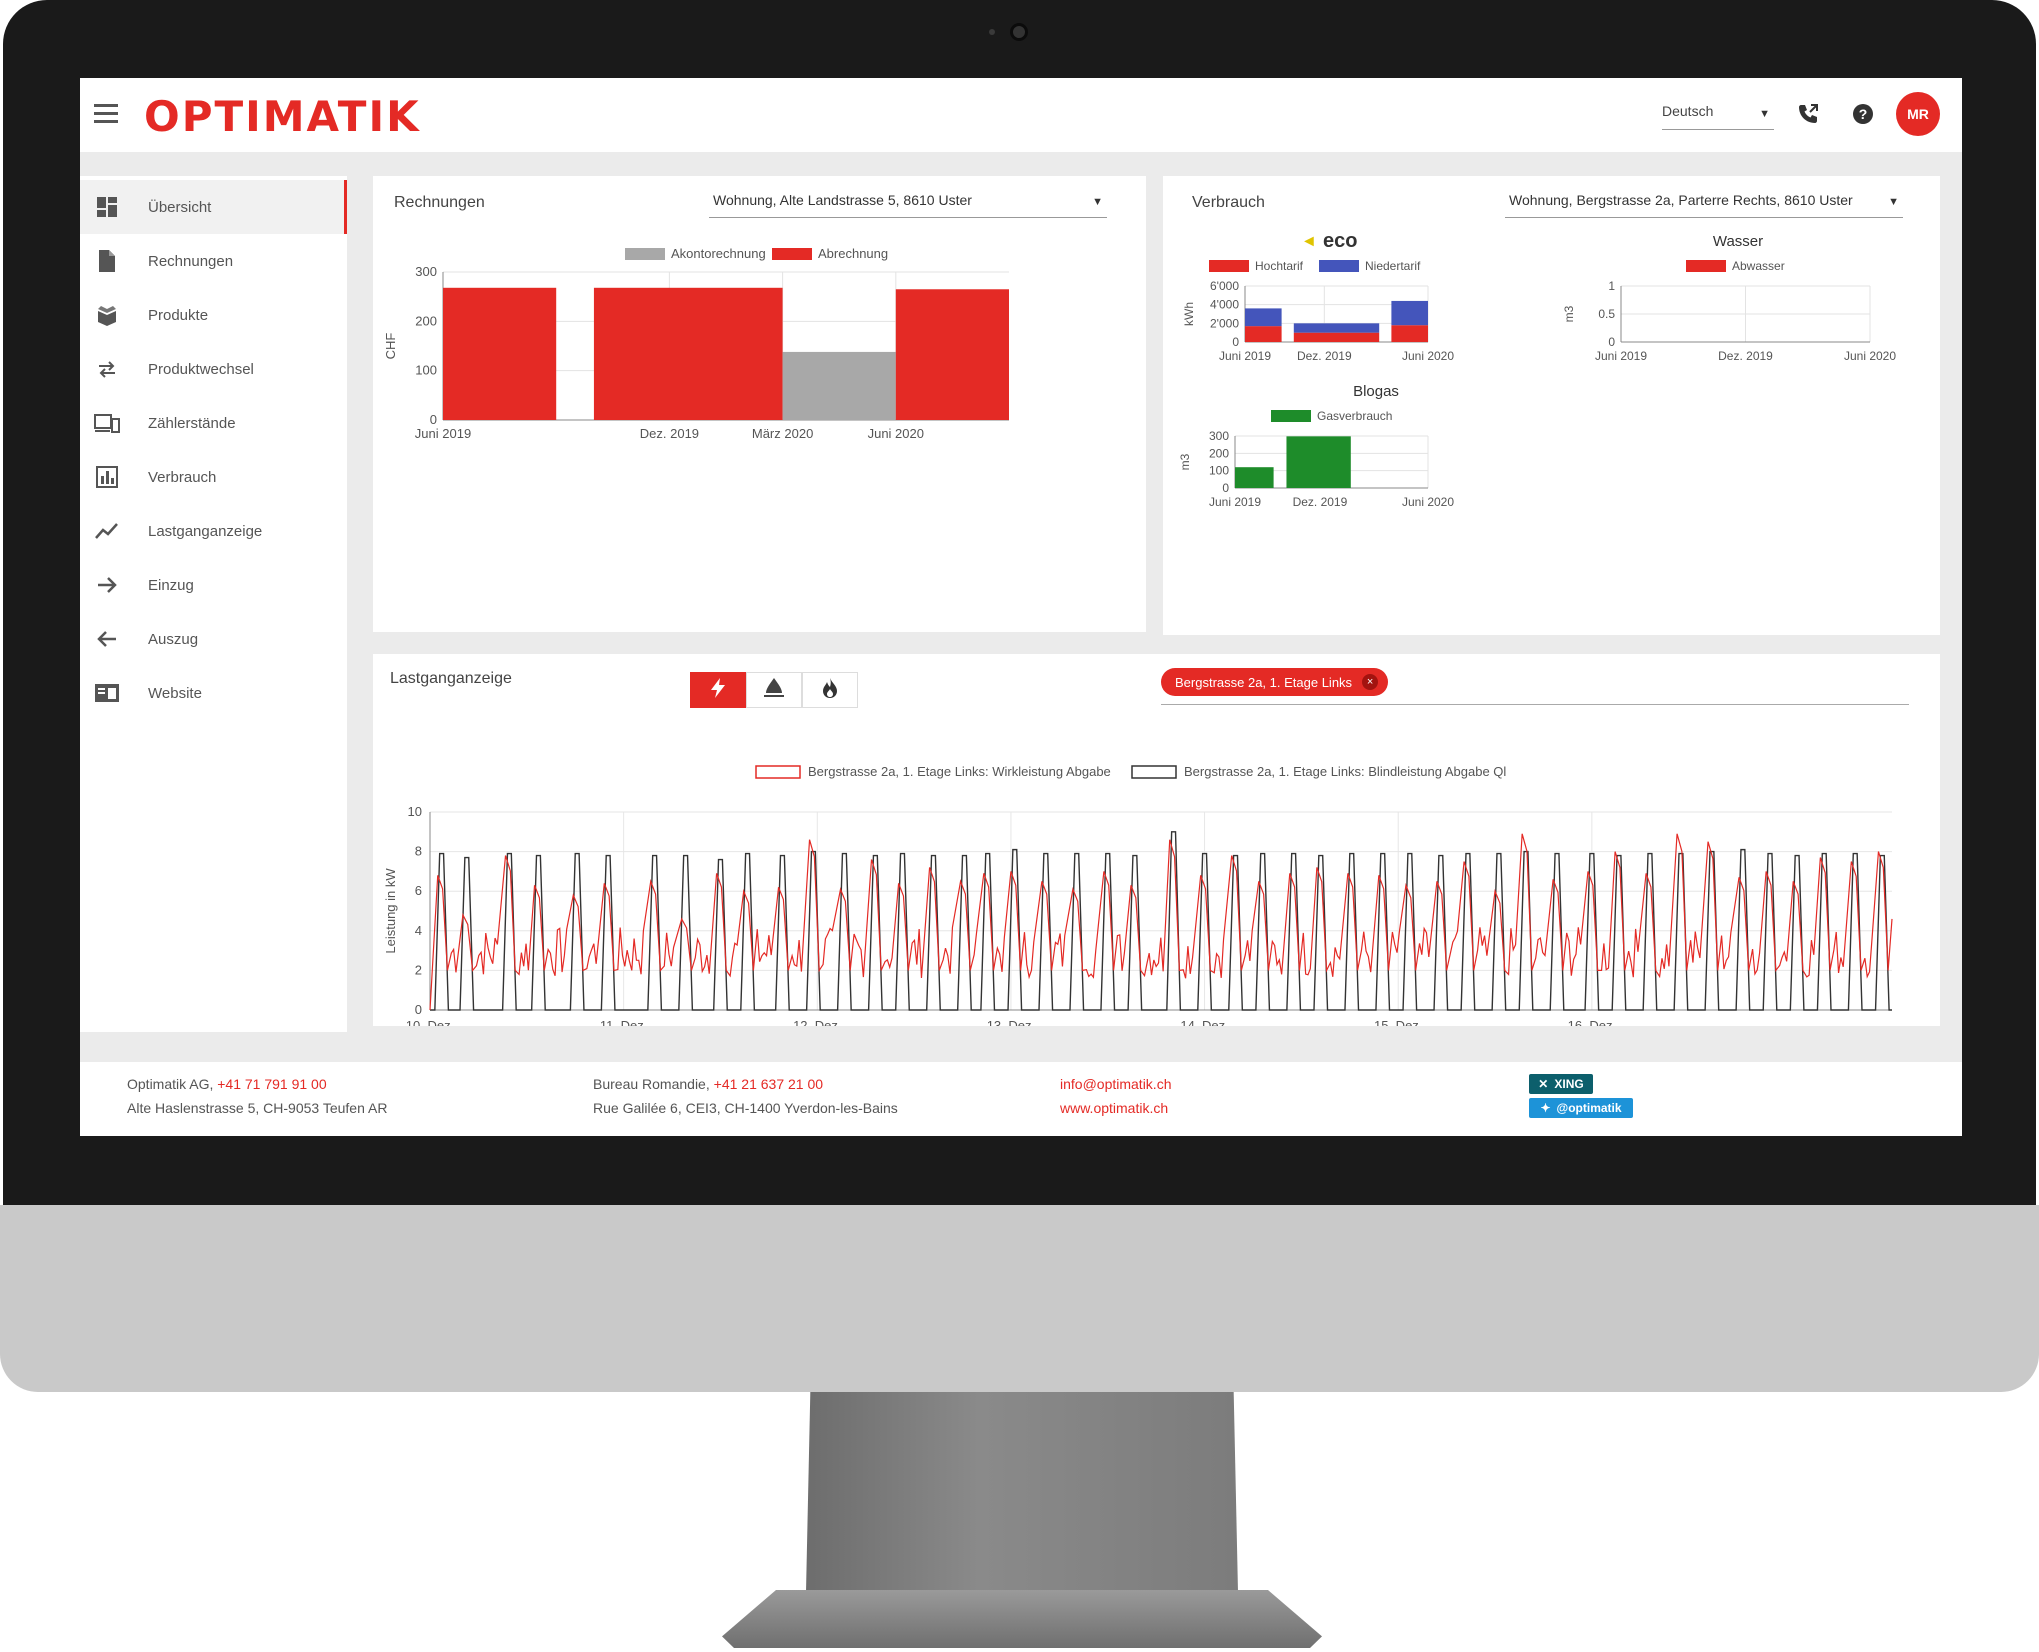  Describe the element at coordinates (1114, 1108) in the screenshot. I see `website-link: www.optimatik.ch` at that location.